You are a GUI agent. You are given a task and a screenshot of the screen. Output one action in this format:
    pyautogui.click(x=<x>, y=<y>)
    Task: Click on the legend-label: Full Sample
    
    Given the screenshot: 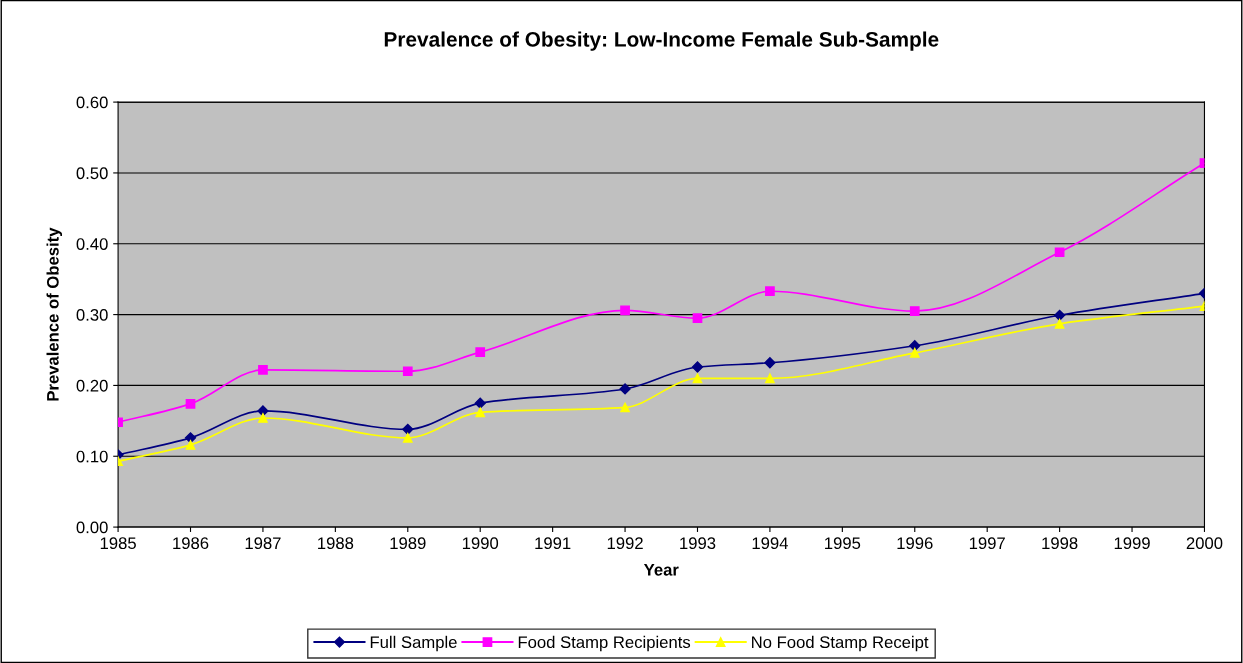 What is the action you would take?
    pyautogui.click(x=413, y=643)
    